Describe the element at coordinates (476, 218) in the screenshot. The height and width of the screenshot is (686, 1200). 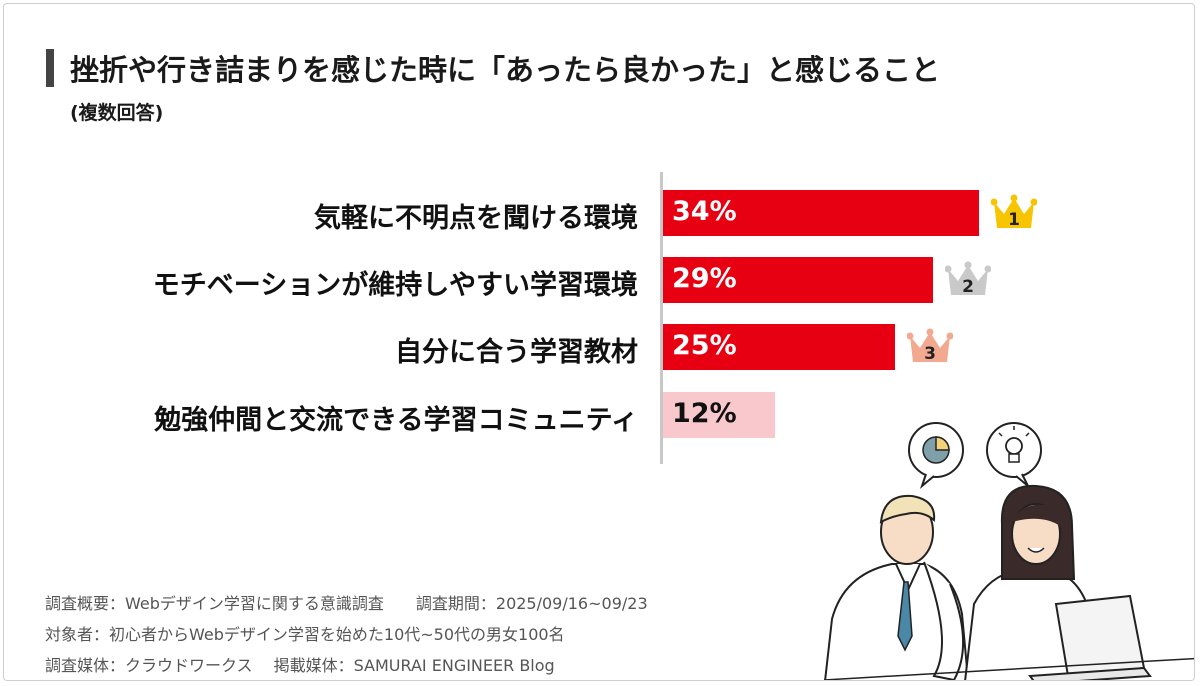
I see `category-label: 気軽に不明点を聞ける環境` at that location.